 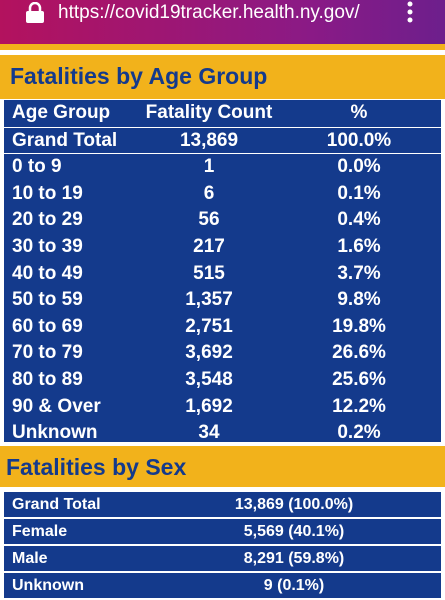 What do you see at coordinates (359, 326) in the screenshot?
I see `table-cell: 19.8%` at bounding box center [359, 326].